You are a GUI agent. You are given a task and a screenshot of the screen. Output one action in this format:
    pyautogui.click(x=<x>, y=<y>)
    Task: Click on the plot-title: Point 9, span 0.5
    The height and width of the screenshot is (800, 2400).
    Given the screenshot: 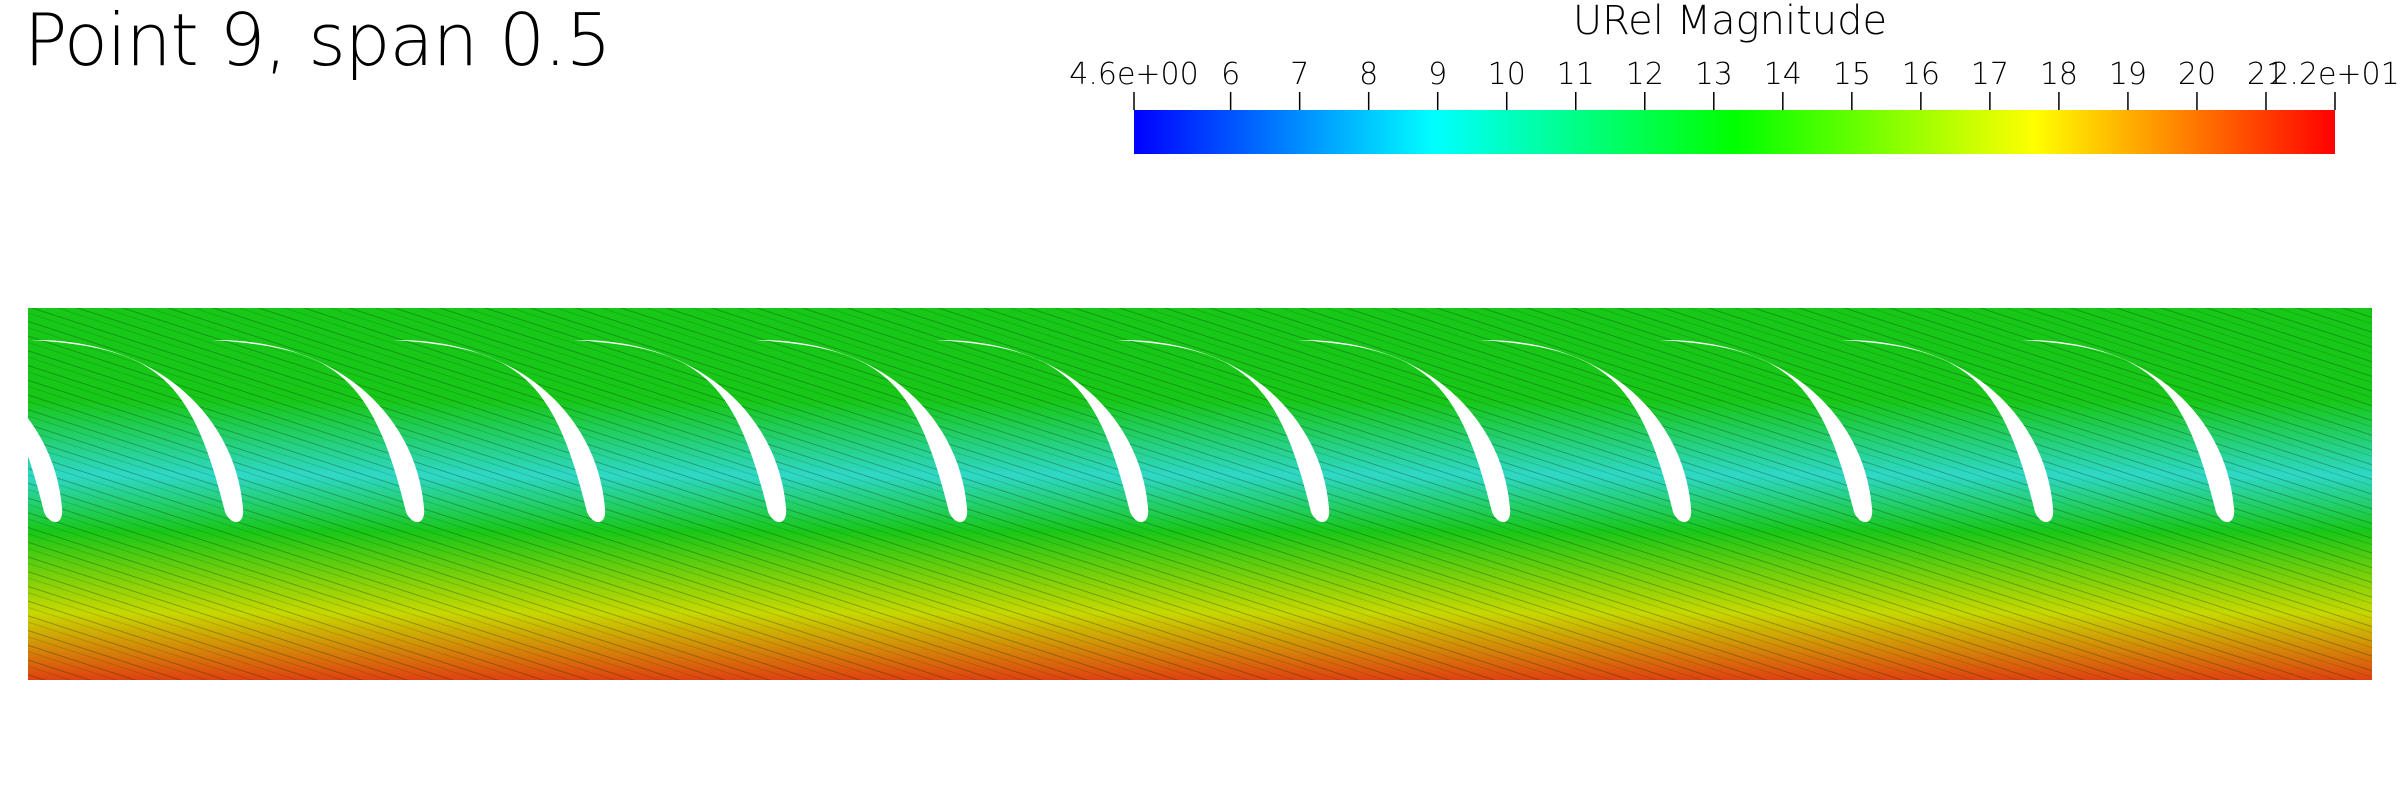 What is the action you would take?
    pyautogui.click(x=318, y=41)
    